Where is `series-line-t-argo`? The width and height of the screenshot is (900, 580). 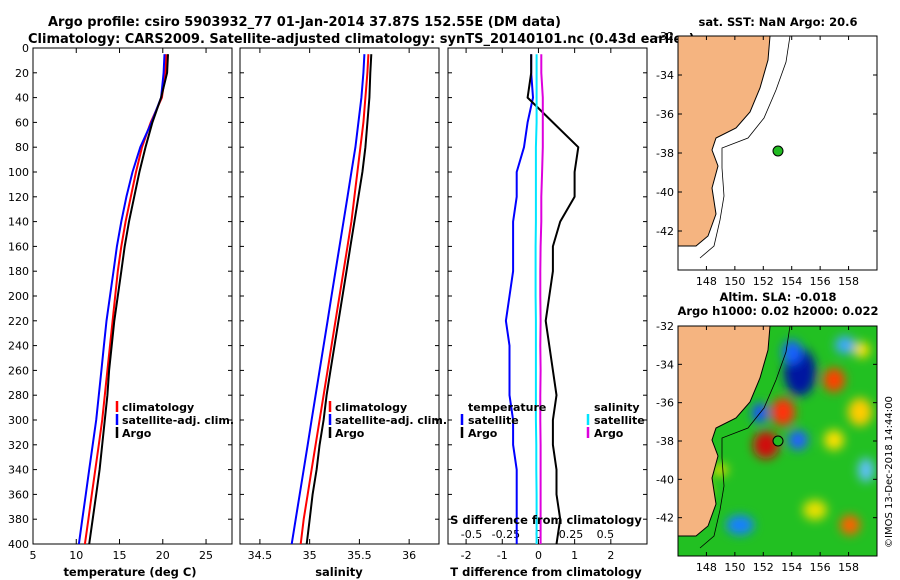 series-line-t-argo is located at coordinates (553, 299).